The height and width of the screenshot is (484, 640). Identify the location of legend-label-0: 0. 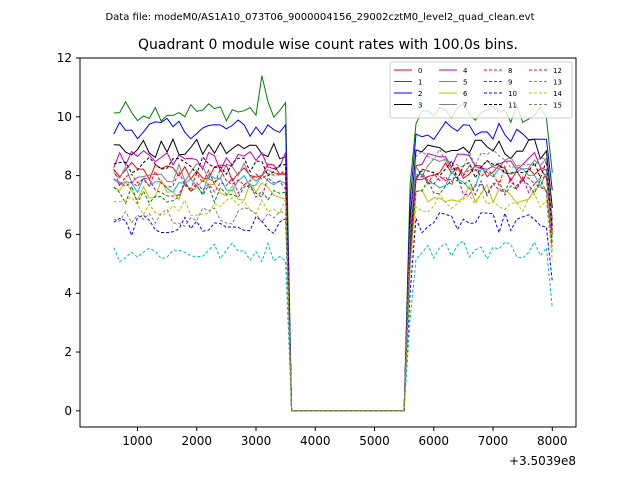
(420, 71).